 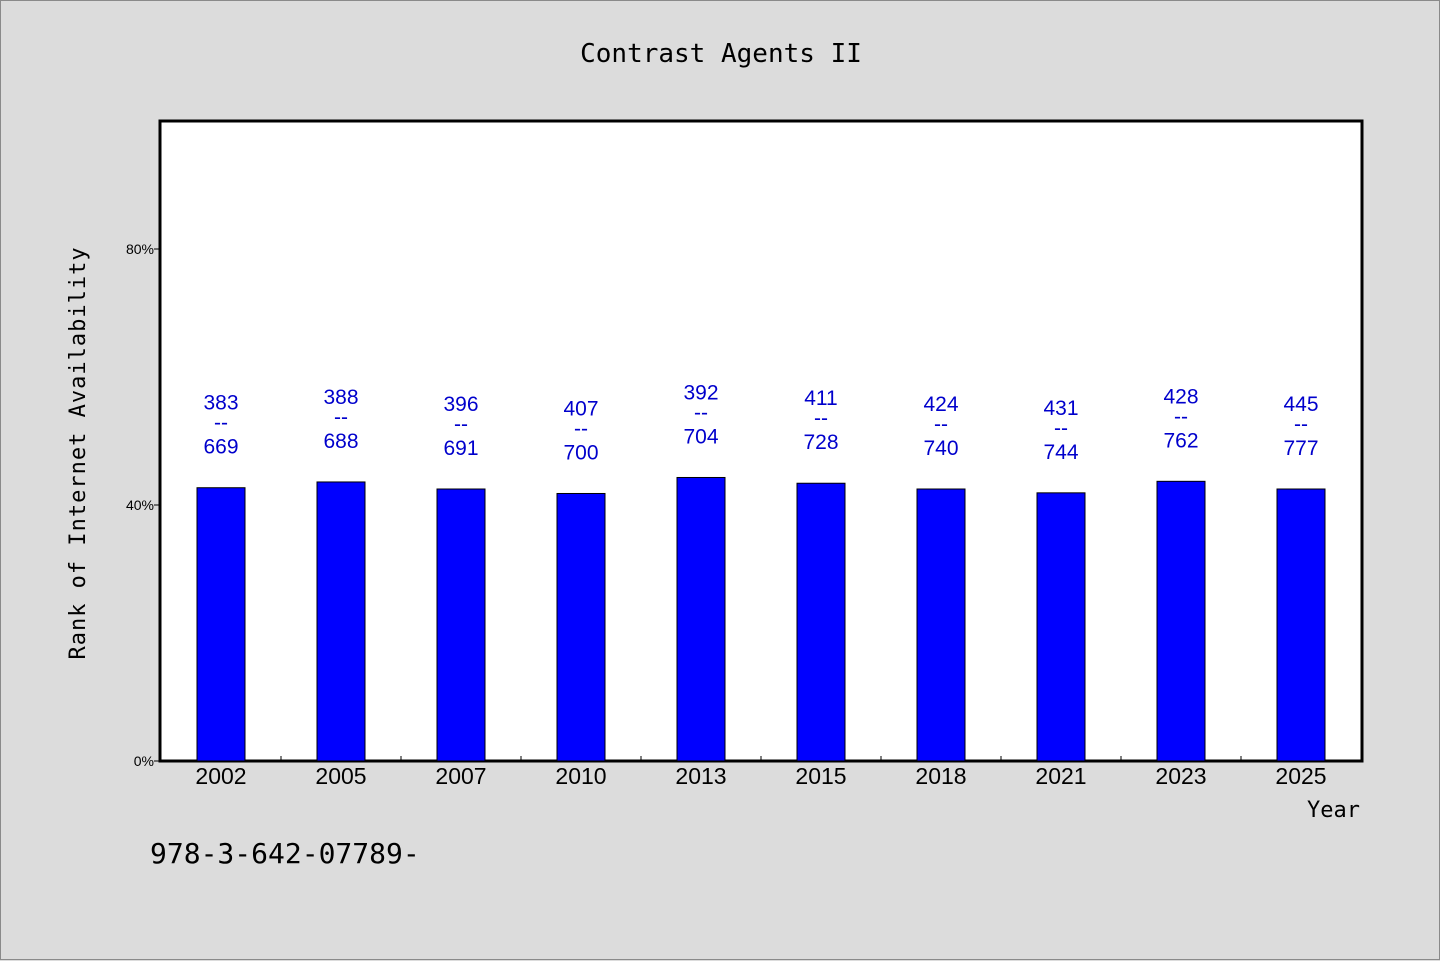 What do you see at coordinates (1060, 776) in the screenshot?
I see `x-tick-label-2021: 2021` at bounding box center [1060, 776].